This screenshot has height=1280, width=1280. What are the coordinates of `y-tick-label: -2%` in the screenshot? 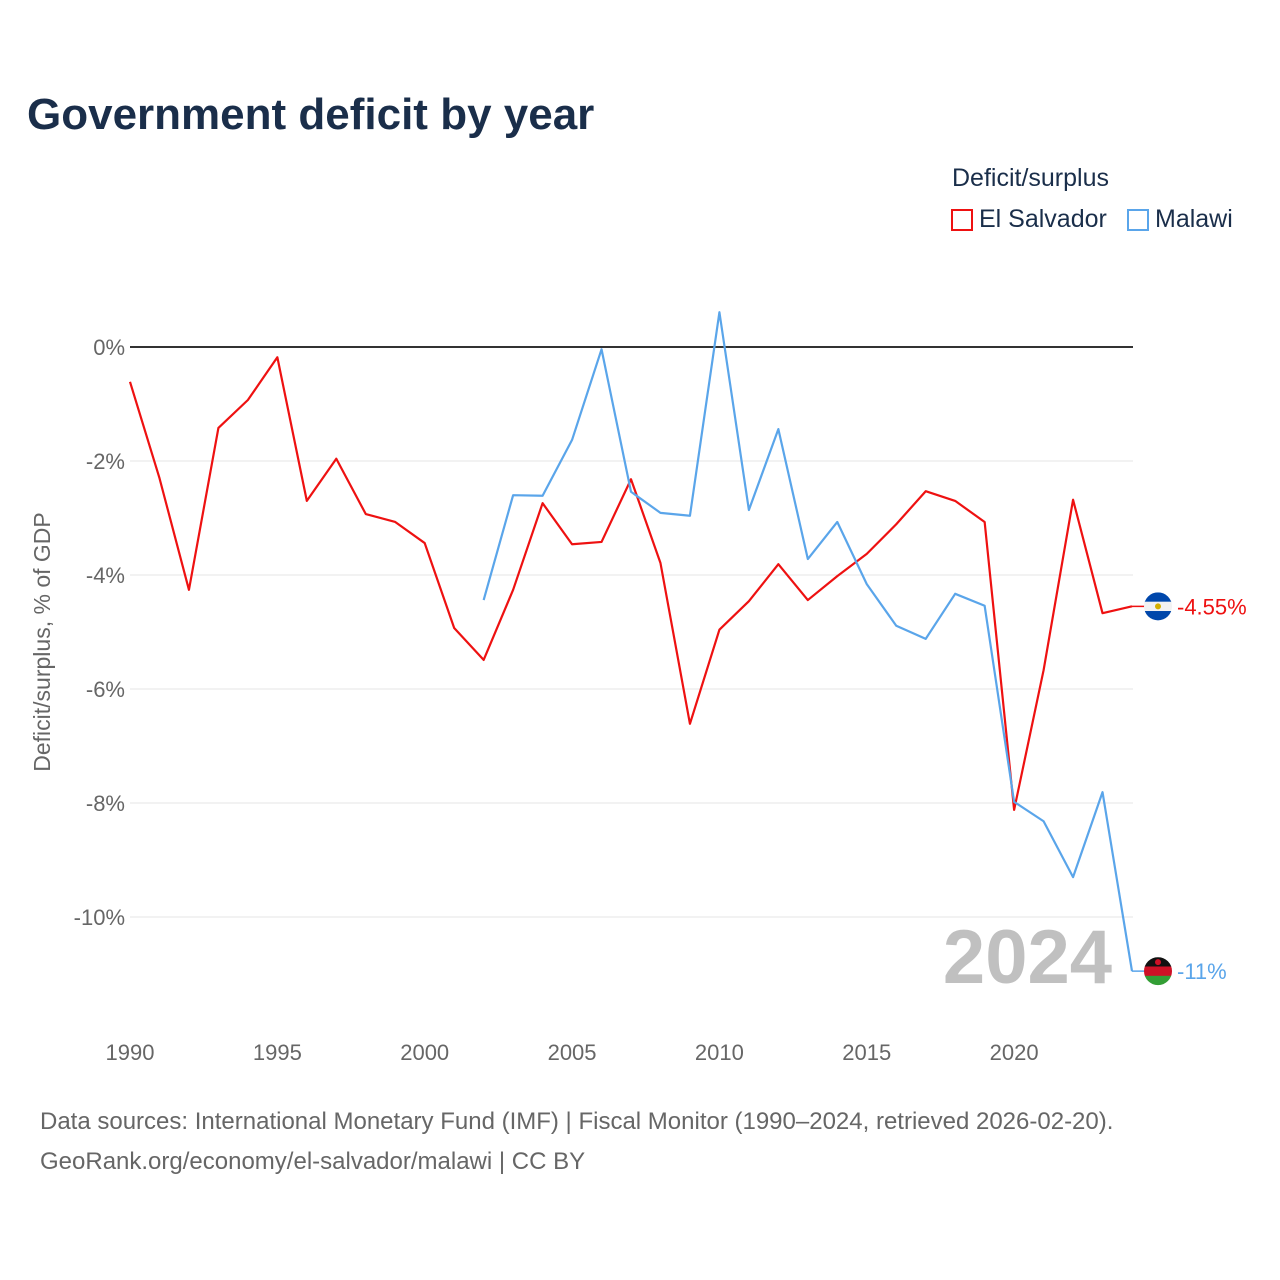 It's located at (105, 461).